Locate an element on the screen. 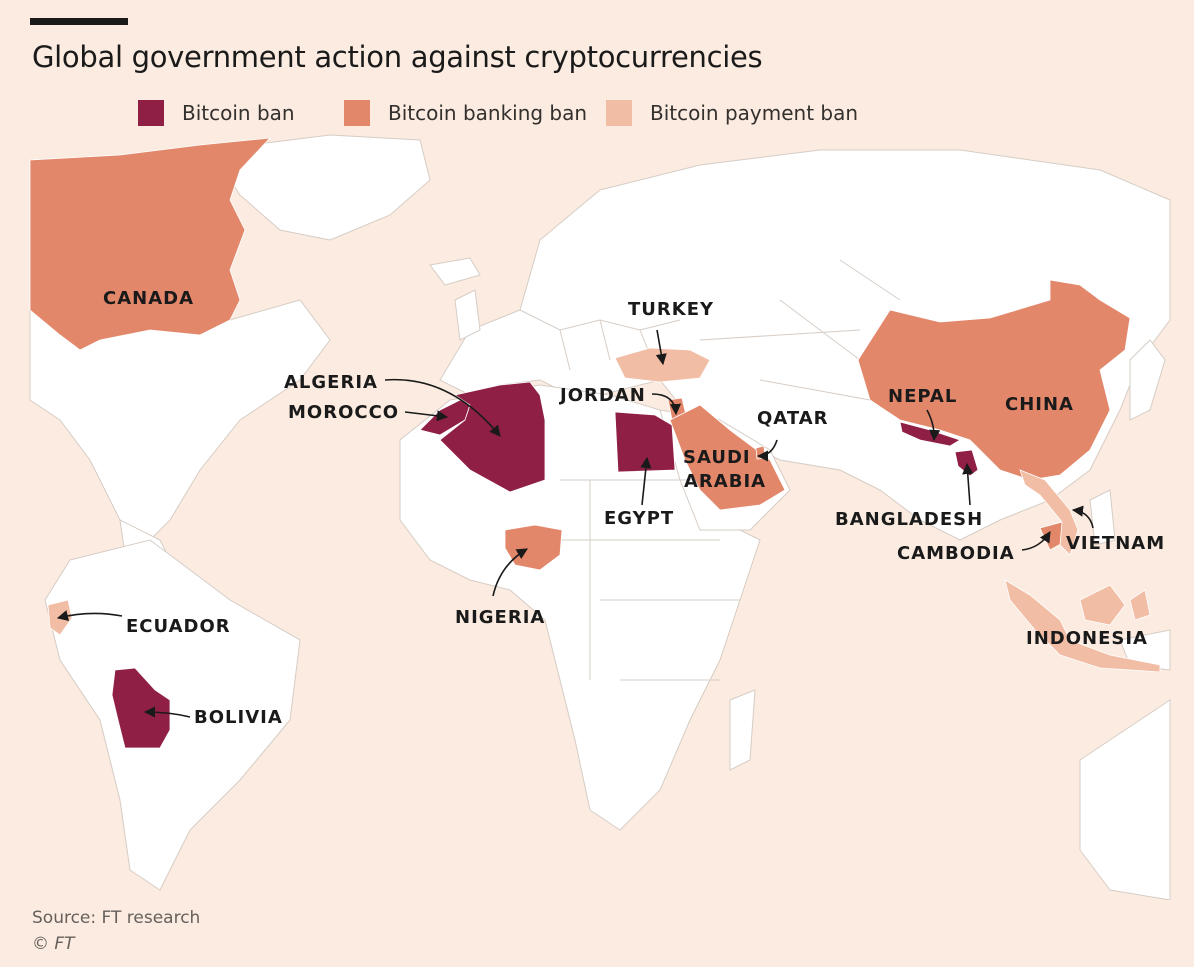 The height and width of the screenshot is (967, 1194). arrow-bangladesh is located at coordinates (968, 484).